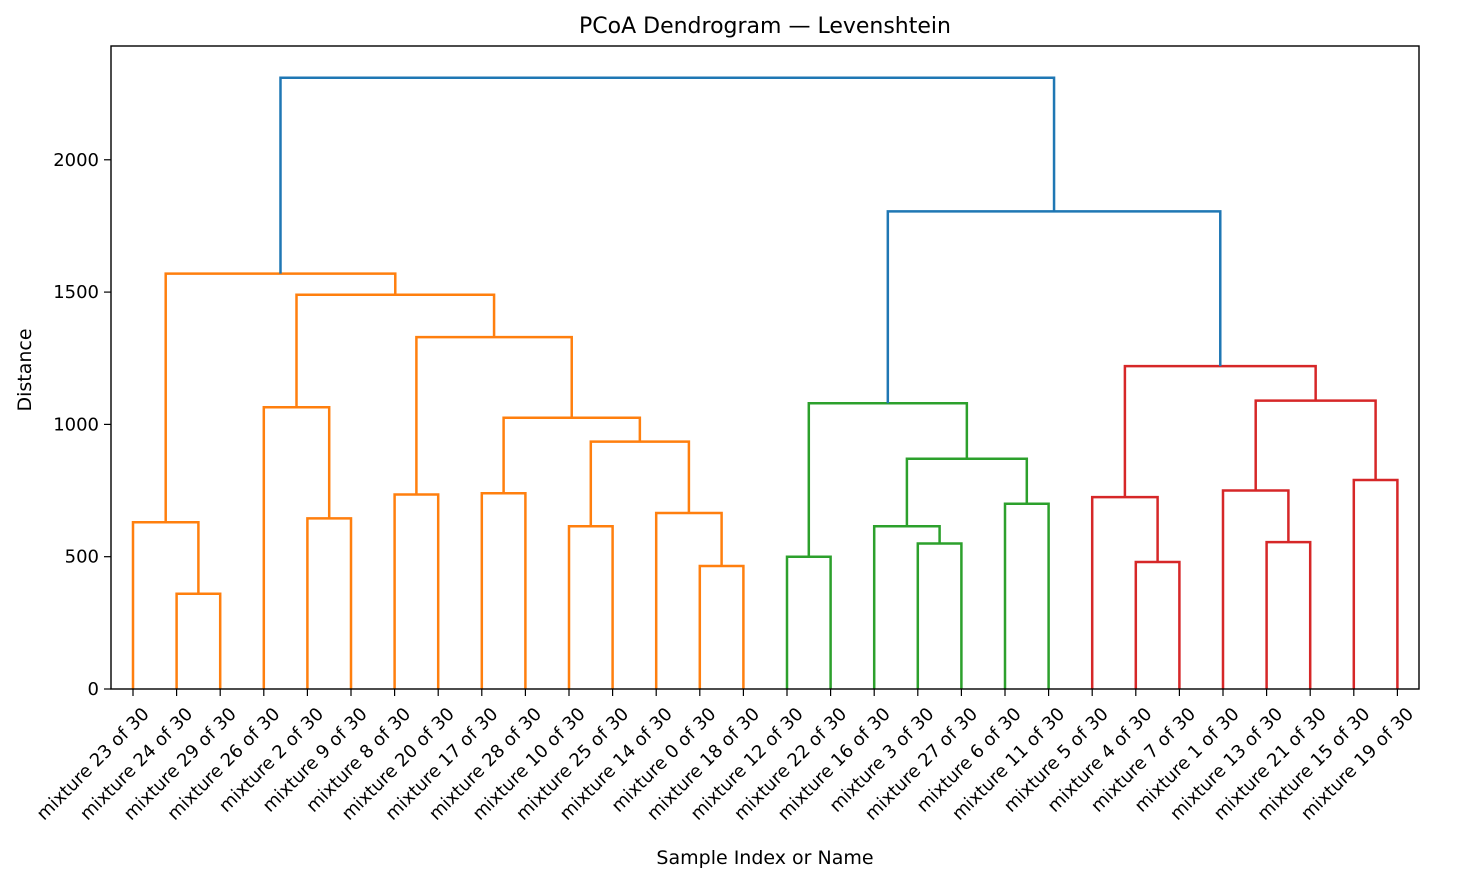  Describe the element at coordinates (764, 858) in the screenshot. I see `x-axis-label: Sample Index or Name` at that location.